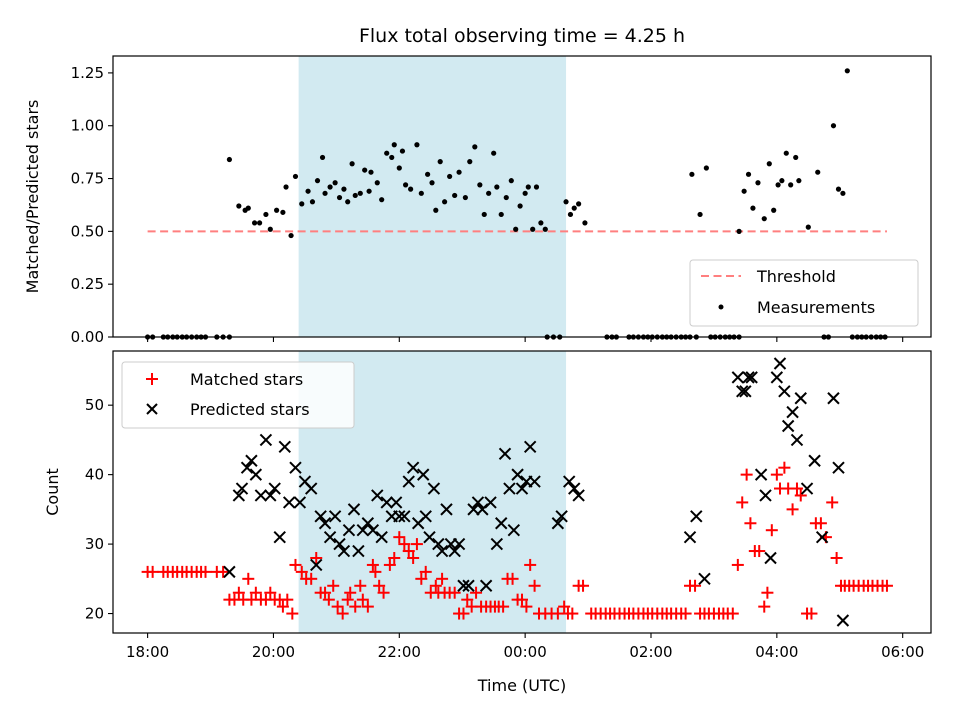 This screenshot has height=724, width=960. Describe the element at coordinates (238, 395) in the screenshot. I see `bottom-legend: Matched stars Predicted stars` at that location.